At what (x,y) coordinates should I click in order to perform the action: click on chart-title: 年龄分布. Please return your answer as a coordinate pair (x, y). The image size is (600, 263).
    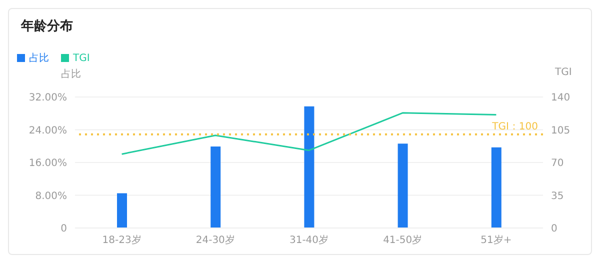
    Looking at the image, I should click on (47, 26).